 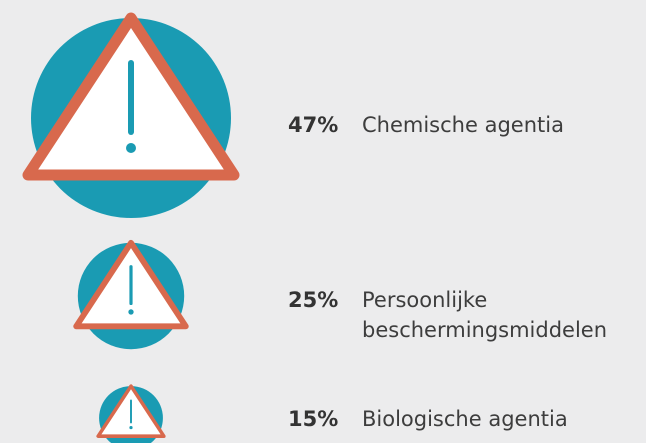 I want to click on category-label: Biologische agentia, so click(x=465, y=419).